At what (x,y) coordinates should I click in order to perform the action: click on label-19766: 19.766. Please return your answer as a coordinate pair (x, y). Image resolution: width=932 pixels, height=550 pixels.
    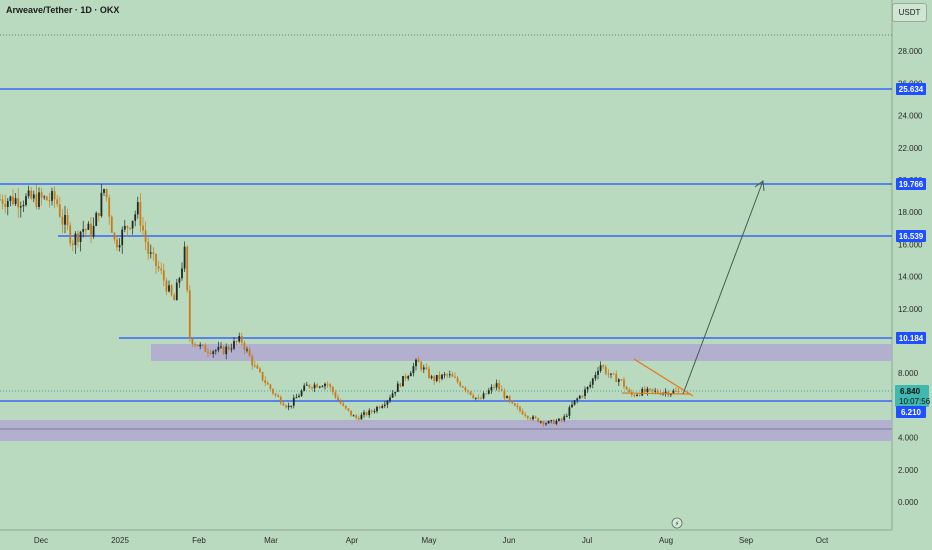
    Looking at the image, I should click on (911, 184).